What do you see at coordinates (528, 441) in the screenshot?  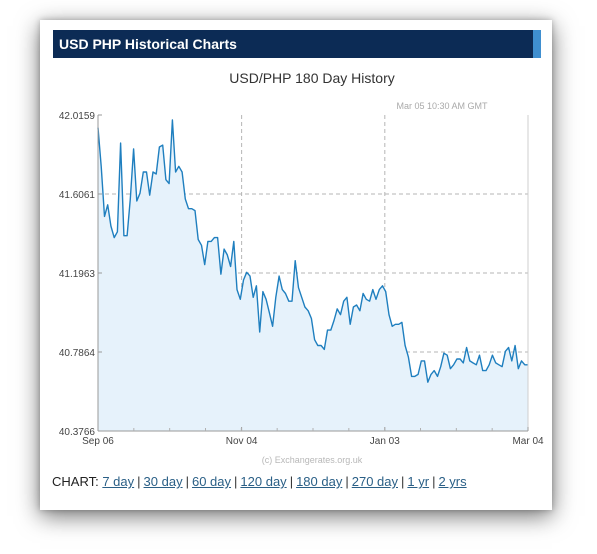 I see `x-tick-label: Mar 04` at bounding box center [528, 441].